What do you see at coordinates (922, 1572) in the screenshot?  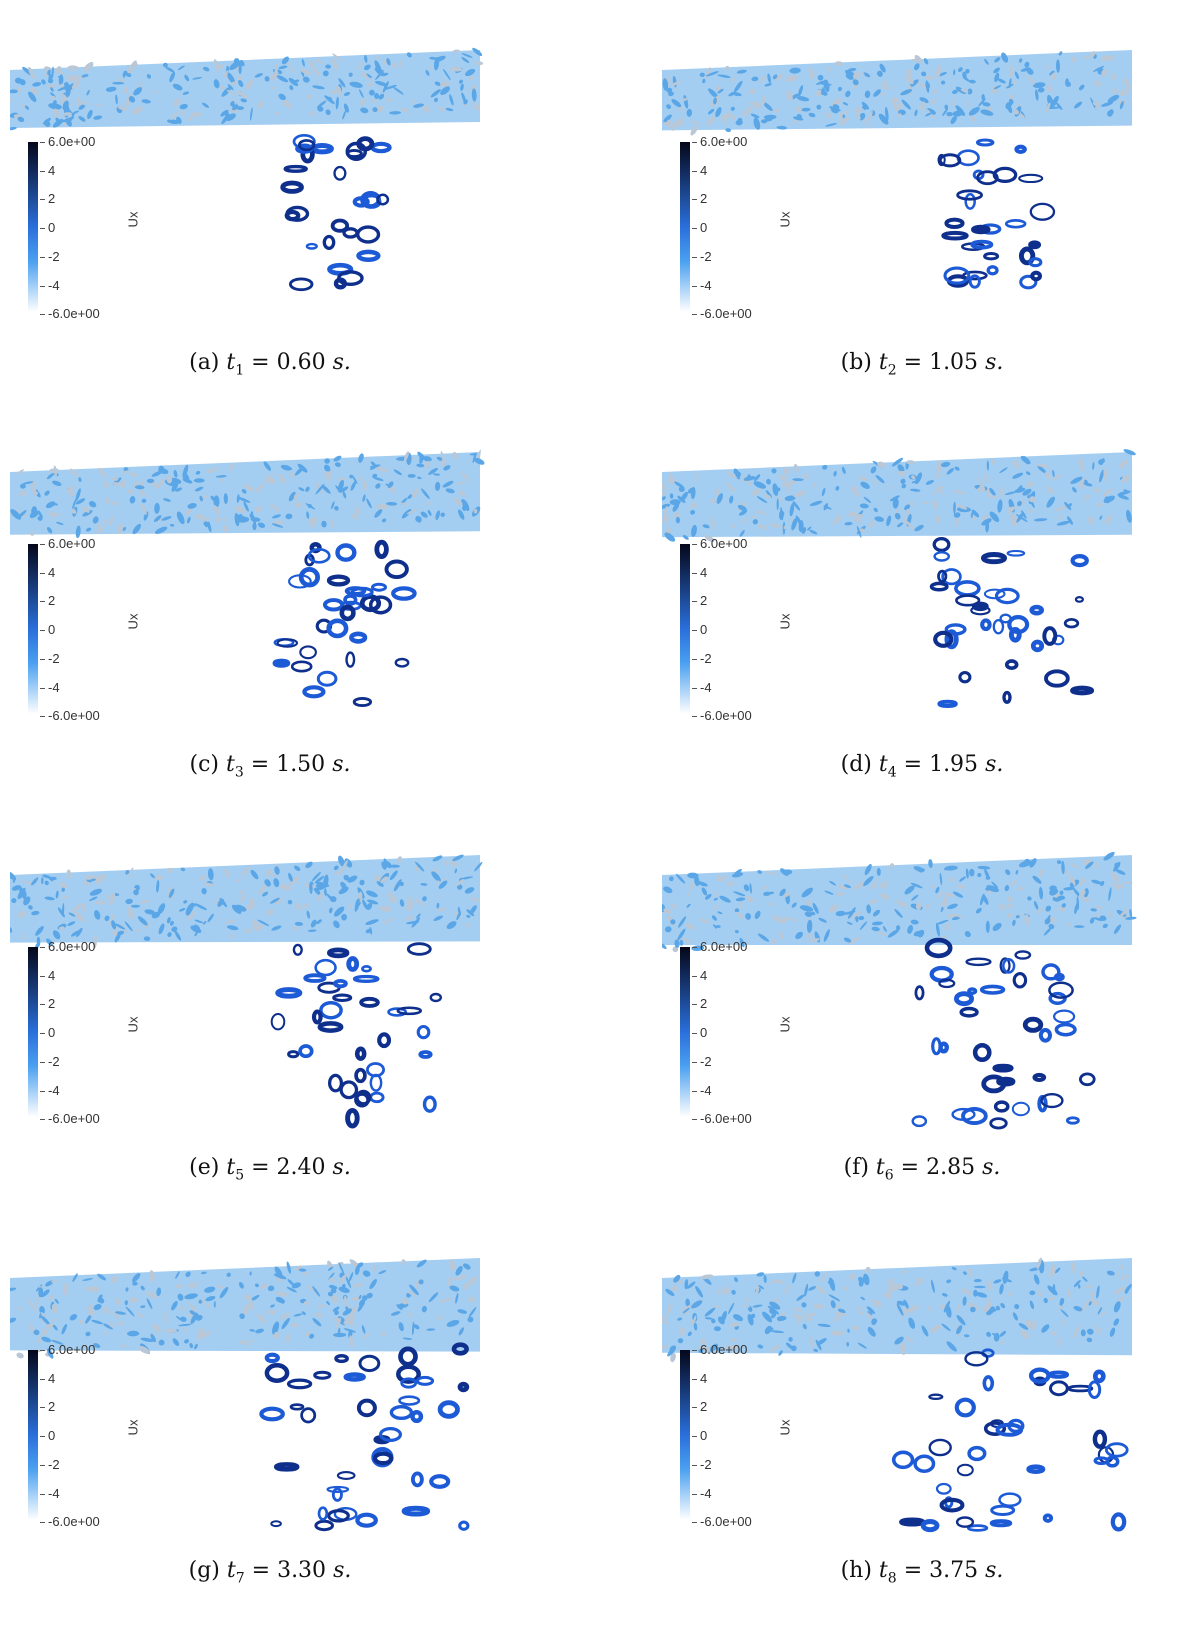 I see `panel-caption: (h) t8 = 3.75 s.` at bounding box center [922, 1572].